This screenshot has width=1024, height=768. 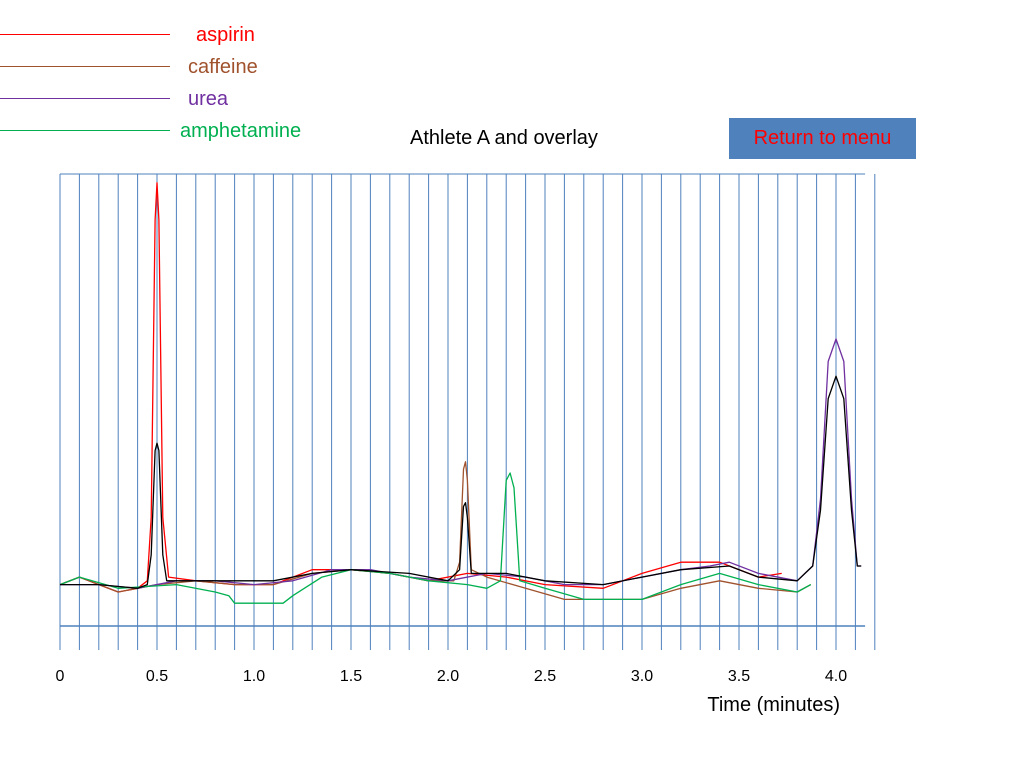 What do you see at coordinates (157, 676) in the screenshot?
I see `x-tick-label: 0.5` at bounding box center [157, 676].